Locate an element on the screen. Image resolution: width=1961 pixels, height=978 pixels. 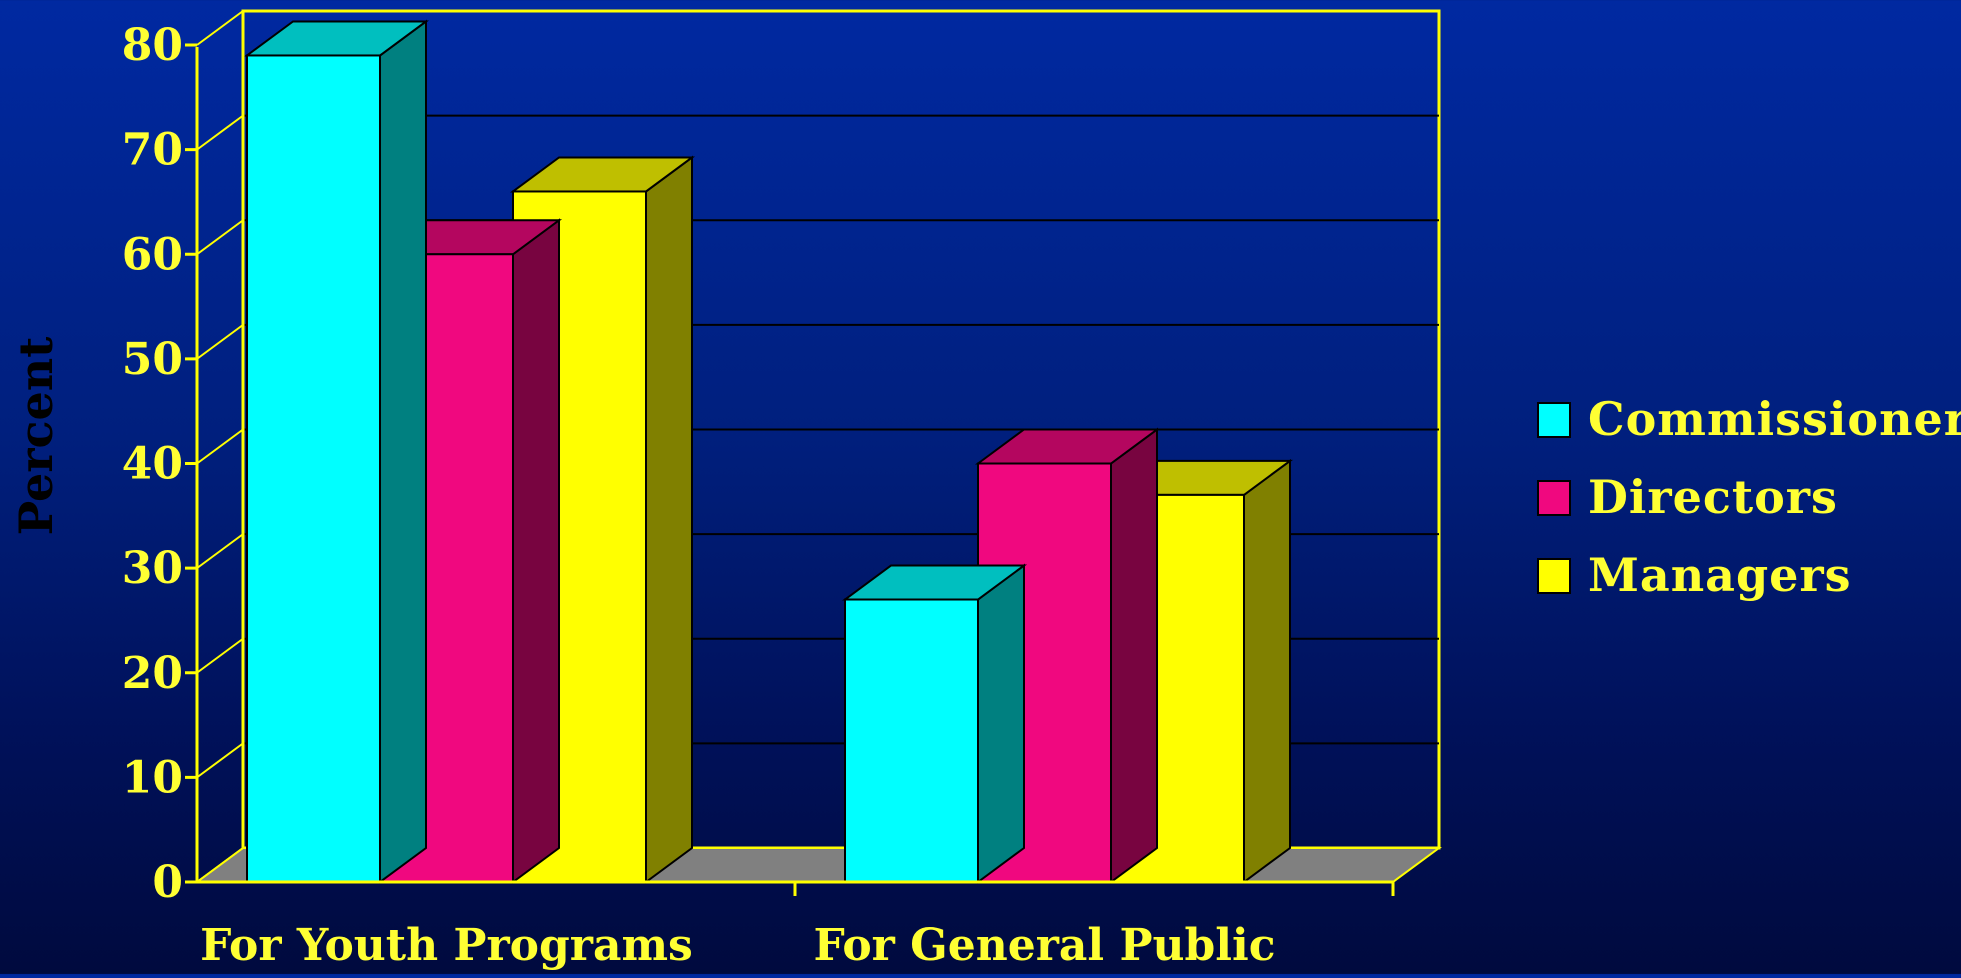
x-axis-tick-labels: For Youth Programs For General Public is located at coordinates (737, 945).